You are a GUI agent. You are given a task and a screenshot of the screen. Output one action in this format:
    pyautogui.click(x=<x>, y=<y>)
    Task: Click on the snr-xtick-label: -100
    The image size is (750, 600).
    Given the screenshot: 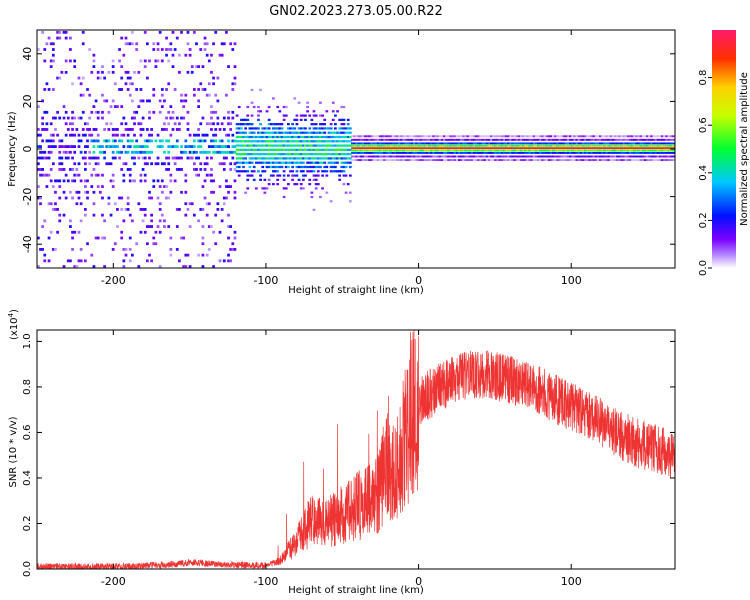 What is the action you would take?
    pyautogui.click(x=265, y=581)
    